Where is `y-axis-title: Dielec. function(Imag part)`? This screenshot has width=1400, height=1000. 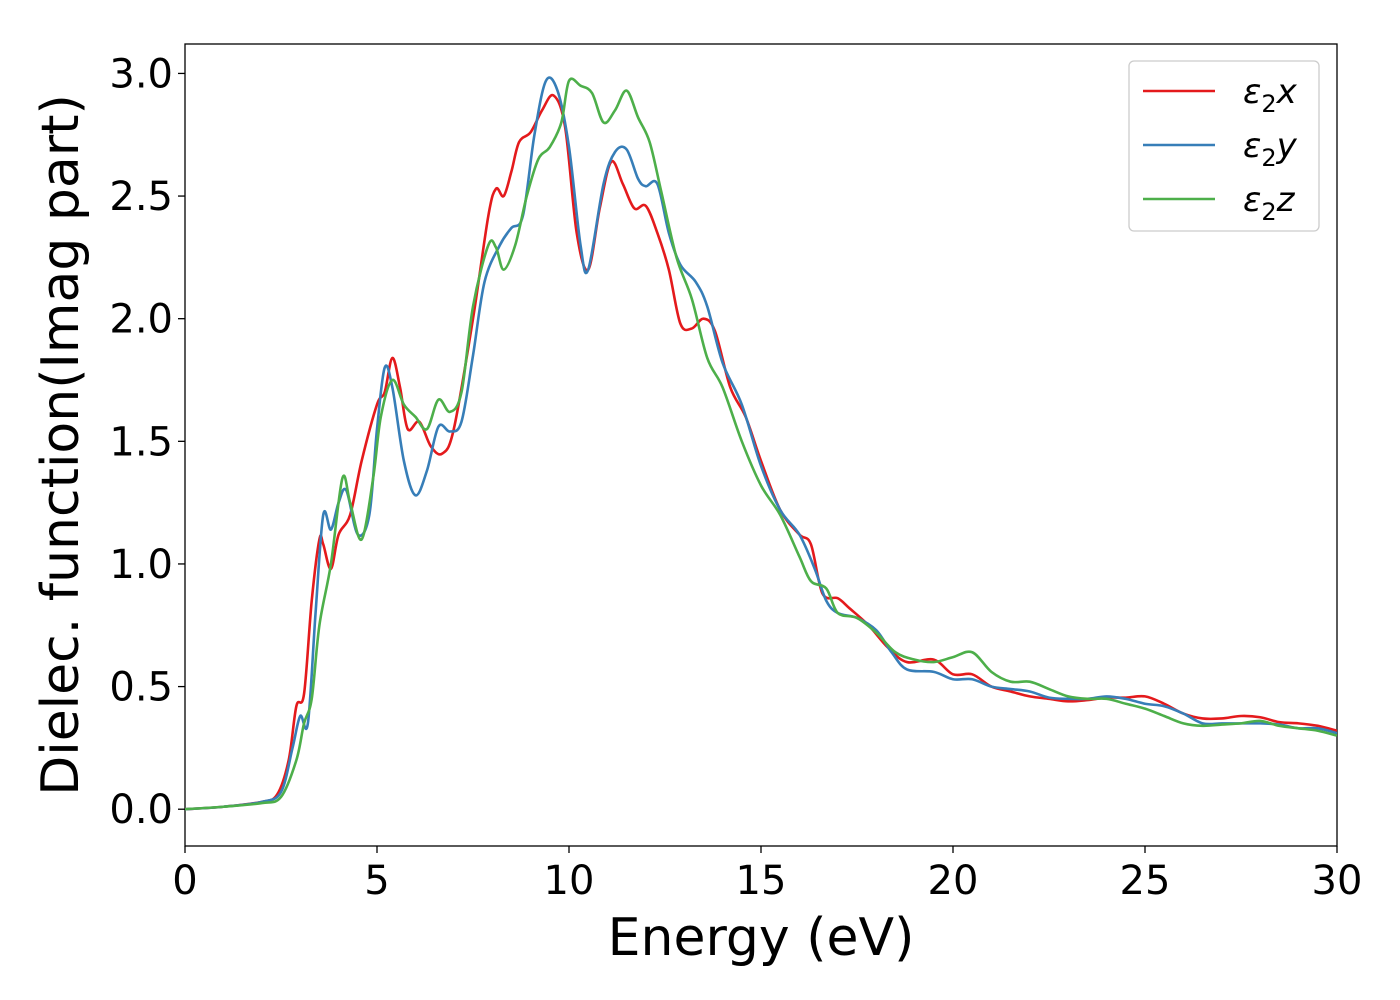
y-axis-title: Dielec. function(Imag part) is located at coordinates (61, 445).